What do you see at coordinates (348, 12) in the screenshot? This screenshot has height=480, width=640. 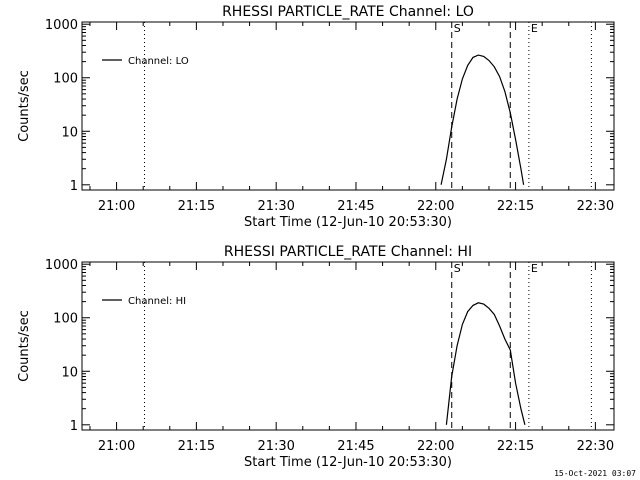 I see `chart-title: RHESSI PARTICLE_RATE Channel: LO` at bounding box center [348, 12].